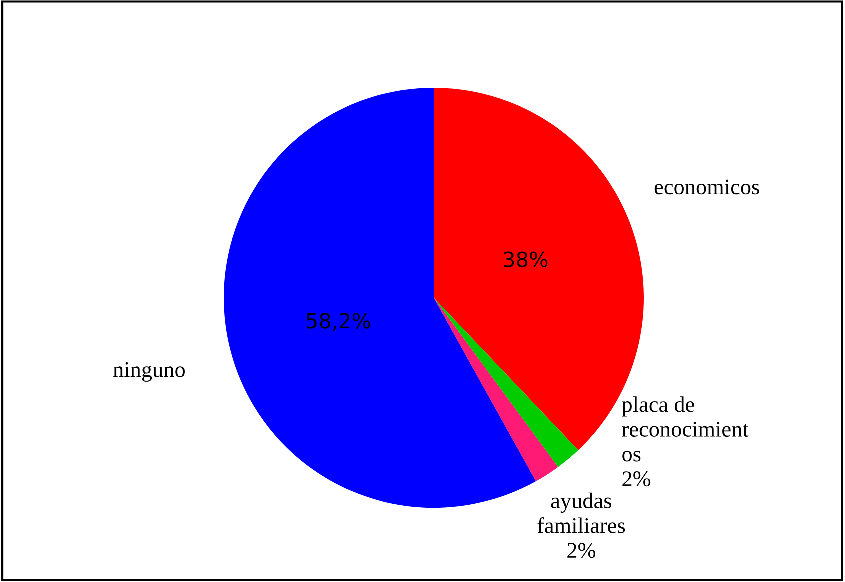 This screenshot has width=845, height=582. I want to click on slice-label: placa de reconocimient os, so click(685, 429).